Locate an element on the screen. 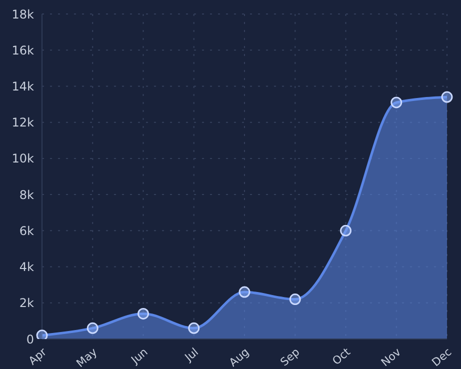  y-tick-label: 0 is located at coordinates (30, 339).